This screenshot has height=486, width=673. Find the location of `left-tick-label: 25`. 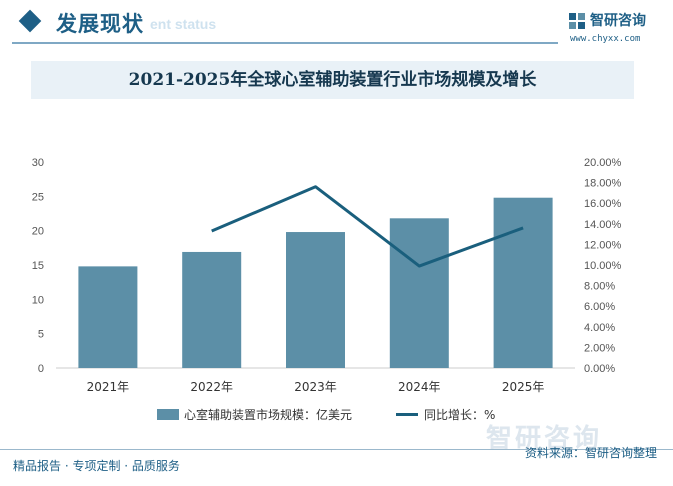

left-tick-label: 25 is located at coordinates (38, 197).